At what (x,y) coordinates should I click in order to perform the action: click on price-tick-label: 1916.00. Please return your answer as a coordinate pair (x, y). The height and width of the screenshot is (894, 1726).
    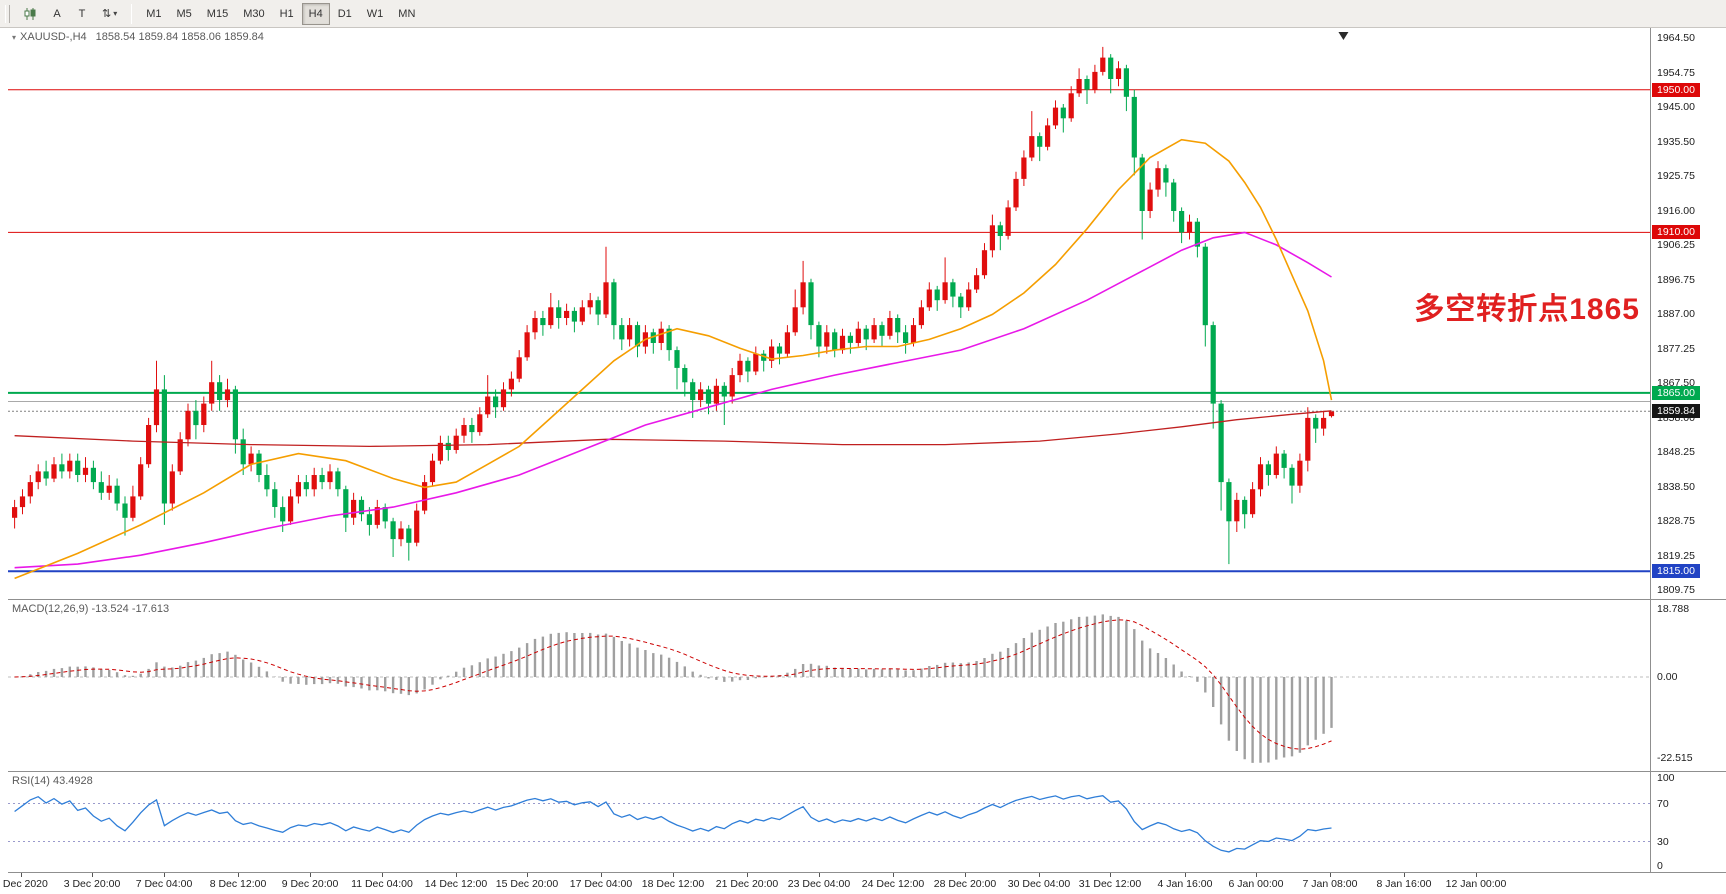
    Looking at the image, I should click on (1676, 210).